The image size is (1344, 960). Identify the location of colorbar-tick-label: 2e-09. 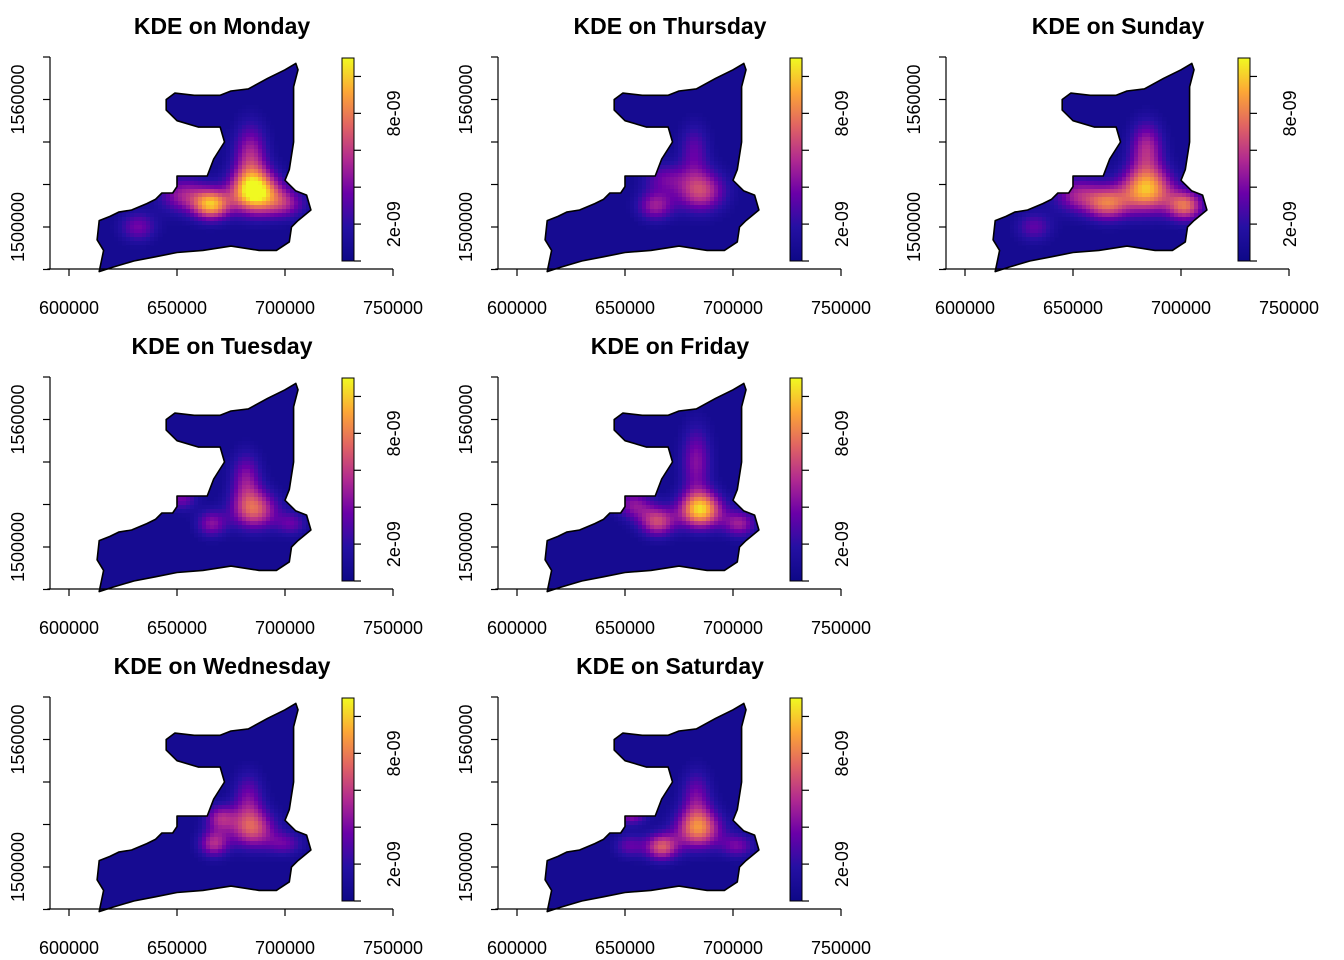
(394, 224).